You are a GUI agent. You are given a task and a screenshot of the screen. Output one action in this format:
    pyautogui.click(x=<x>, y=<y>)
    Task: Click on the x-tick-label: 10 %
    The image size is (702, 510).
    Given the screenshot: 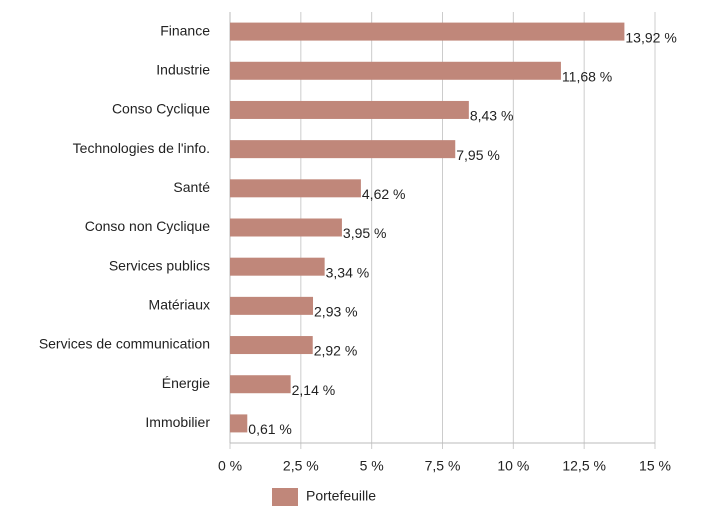 What is the action you would take?
    pyautogui.click(x=513, y=466)
    